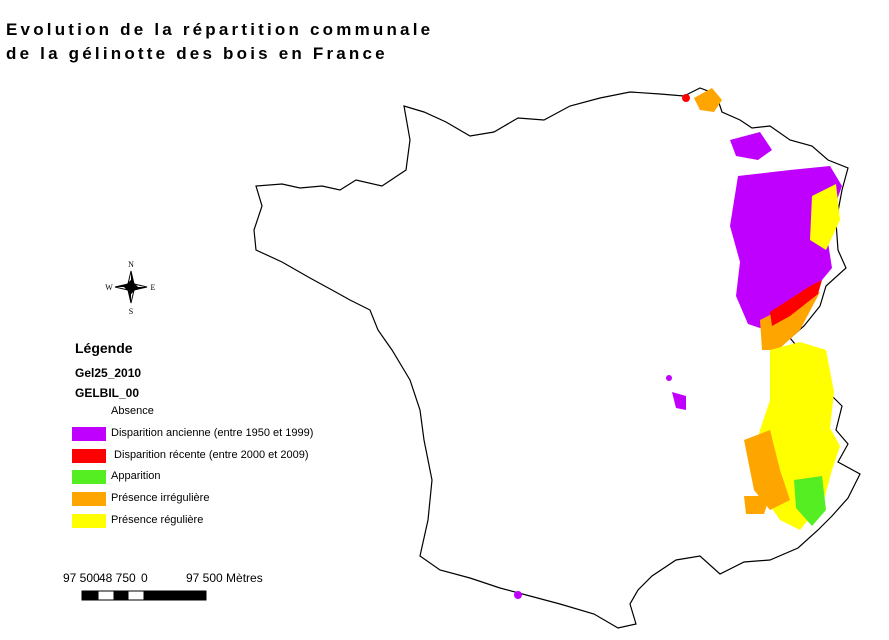 This screenshot has height=640, width=889. I want to click on compass: N S E W, so click(130, 288).